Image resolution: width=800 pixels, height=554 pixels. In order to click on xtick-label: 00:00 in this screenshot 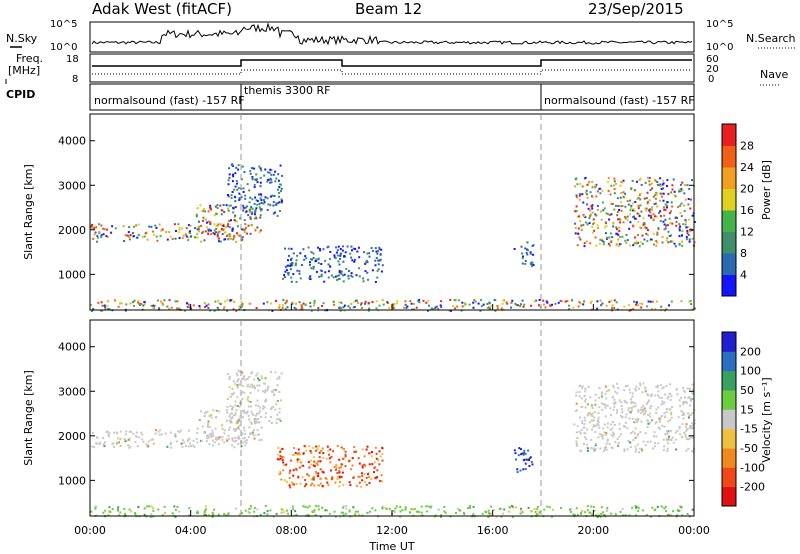, I will do `click(90, 530)`.